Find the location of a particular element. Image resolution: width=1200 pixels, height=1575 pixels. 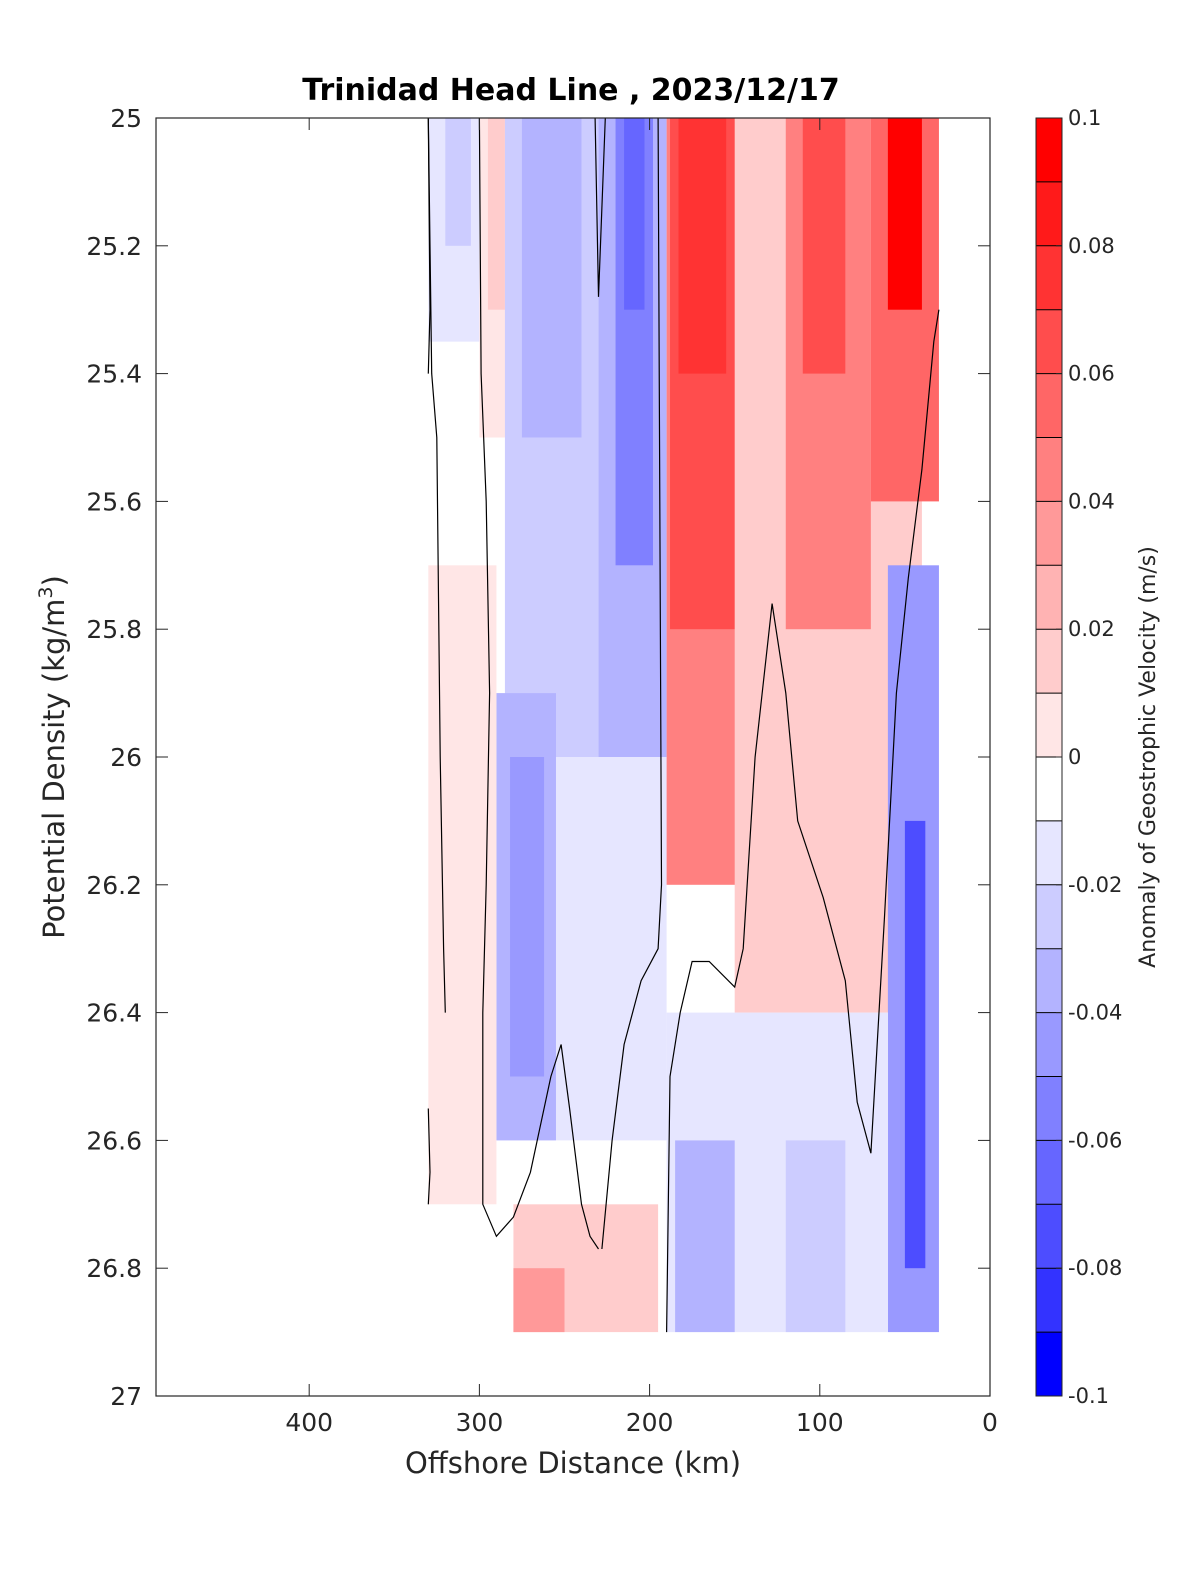

y-axis-label: Potential Density (kg/m3) is located at coordinates (53, 757).